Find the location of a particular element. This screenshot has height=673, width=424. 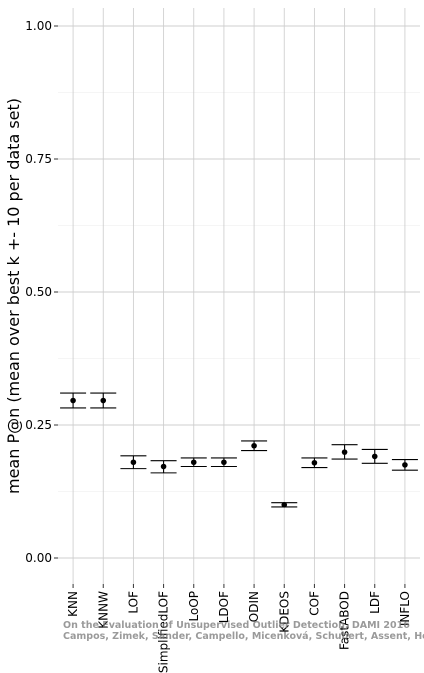

y-tick-label: 1.00 is located at coordinates (38, 26).